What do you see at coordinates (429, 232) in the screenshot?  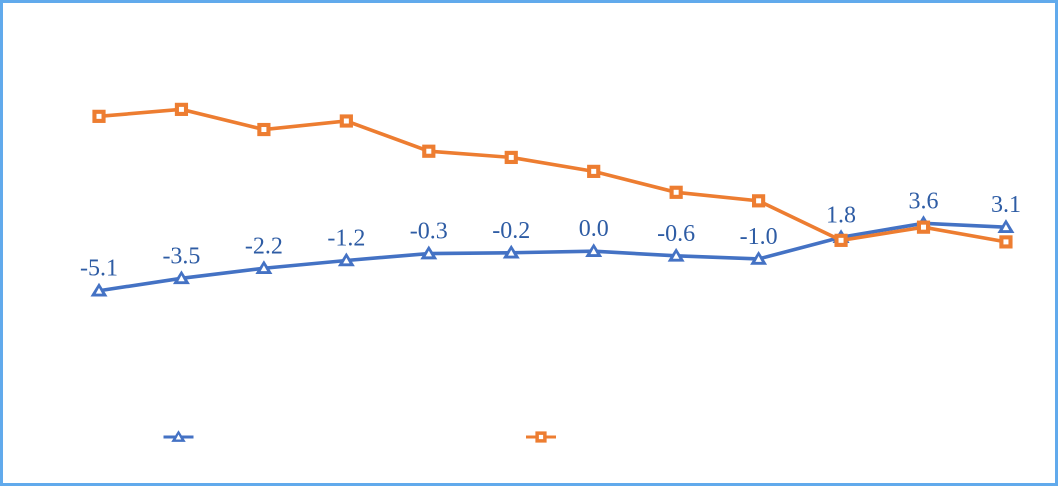 I see `data-label: -0.3` at bounding box center [429, 232].